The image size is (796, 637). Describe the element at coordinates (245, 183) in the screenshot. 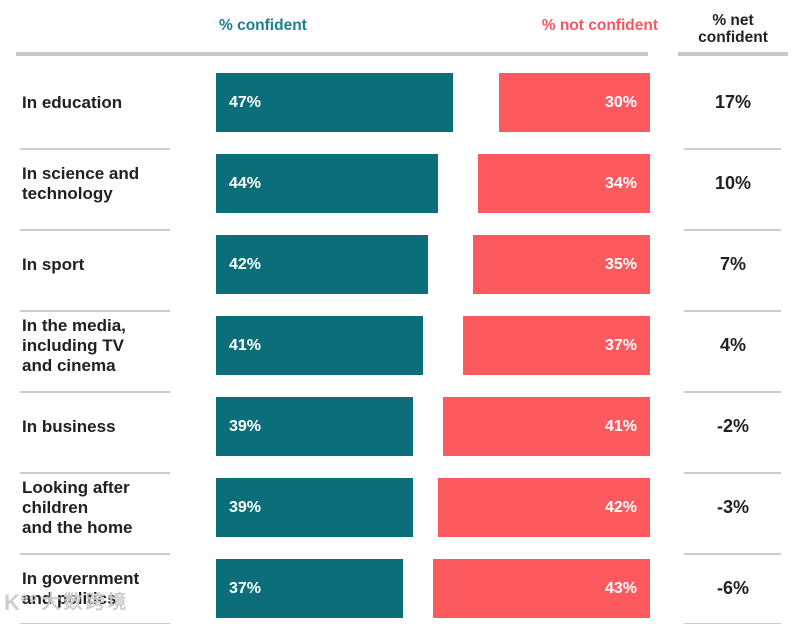

I see `confident-value: 44%` at that location.